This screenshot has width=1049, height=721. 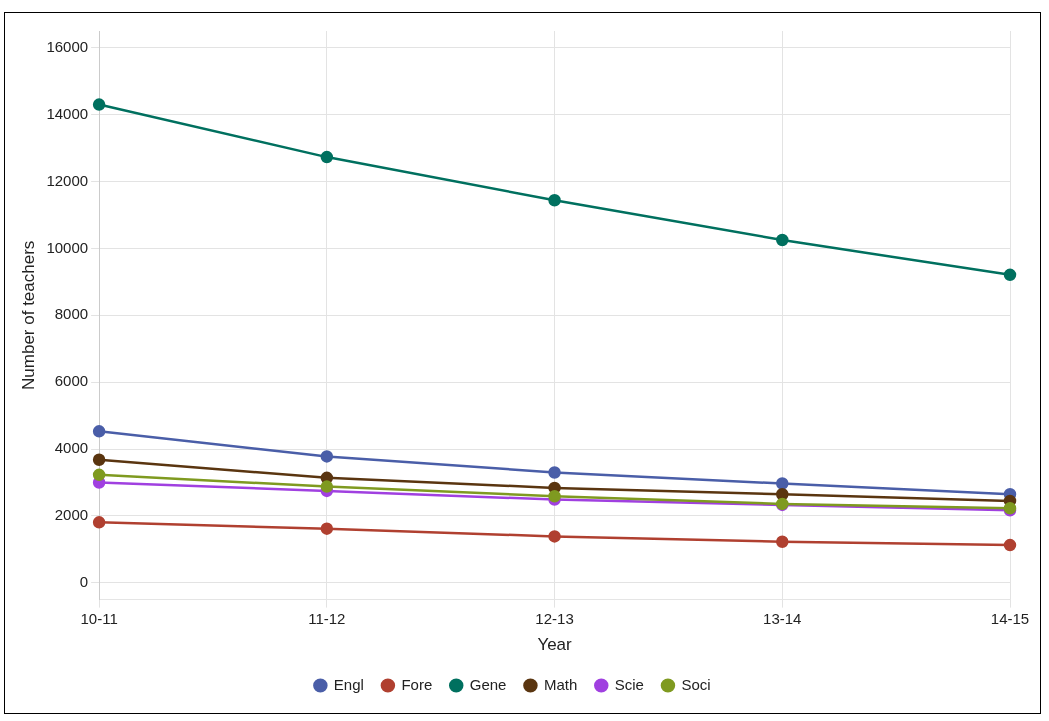 What do you see at coordinates (327, 618) in the screenshot?
I see `x-tick-label: 11-12` at bounding box center [327, 618].